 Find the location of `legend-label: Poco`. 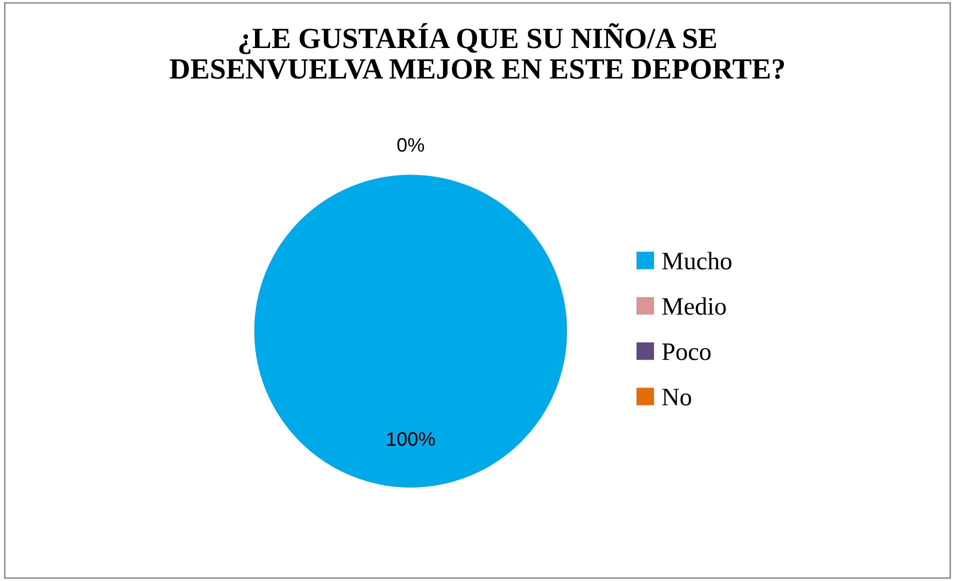

legend-label: Poco is located at coordinates (686, 352).